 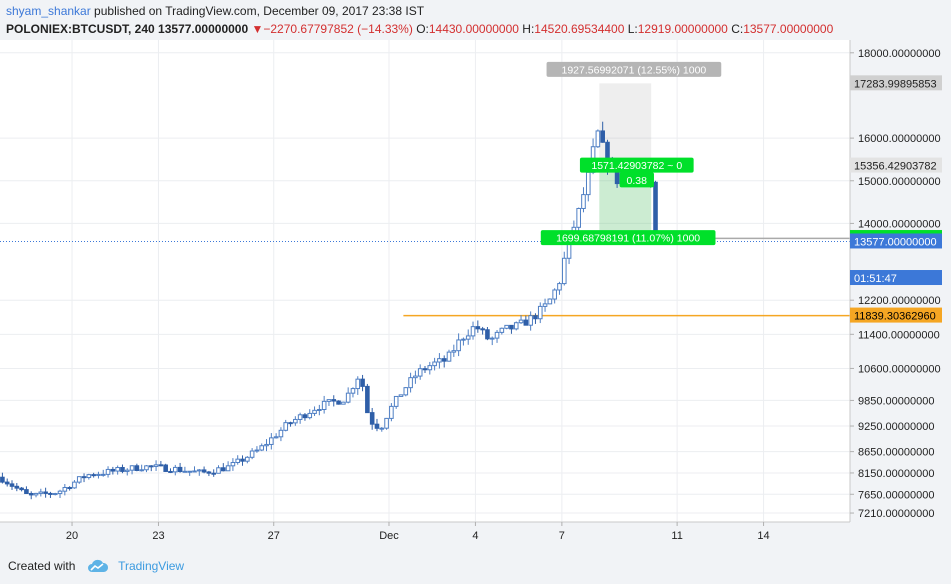 What do you see at coordinates (899, 301) in the screenshot?
I see `price-tick-label: 12200.00000000` at bounding box center [899, 301].